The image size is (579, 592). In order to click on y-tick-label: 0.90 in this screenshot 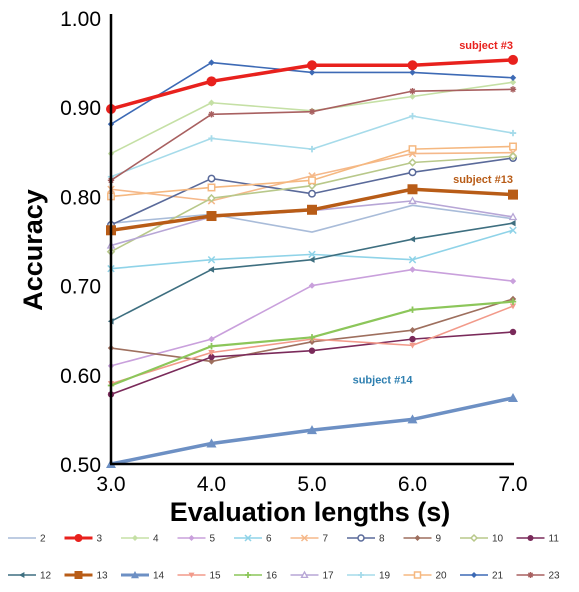, I will do `click(80, 108)`.